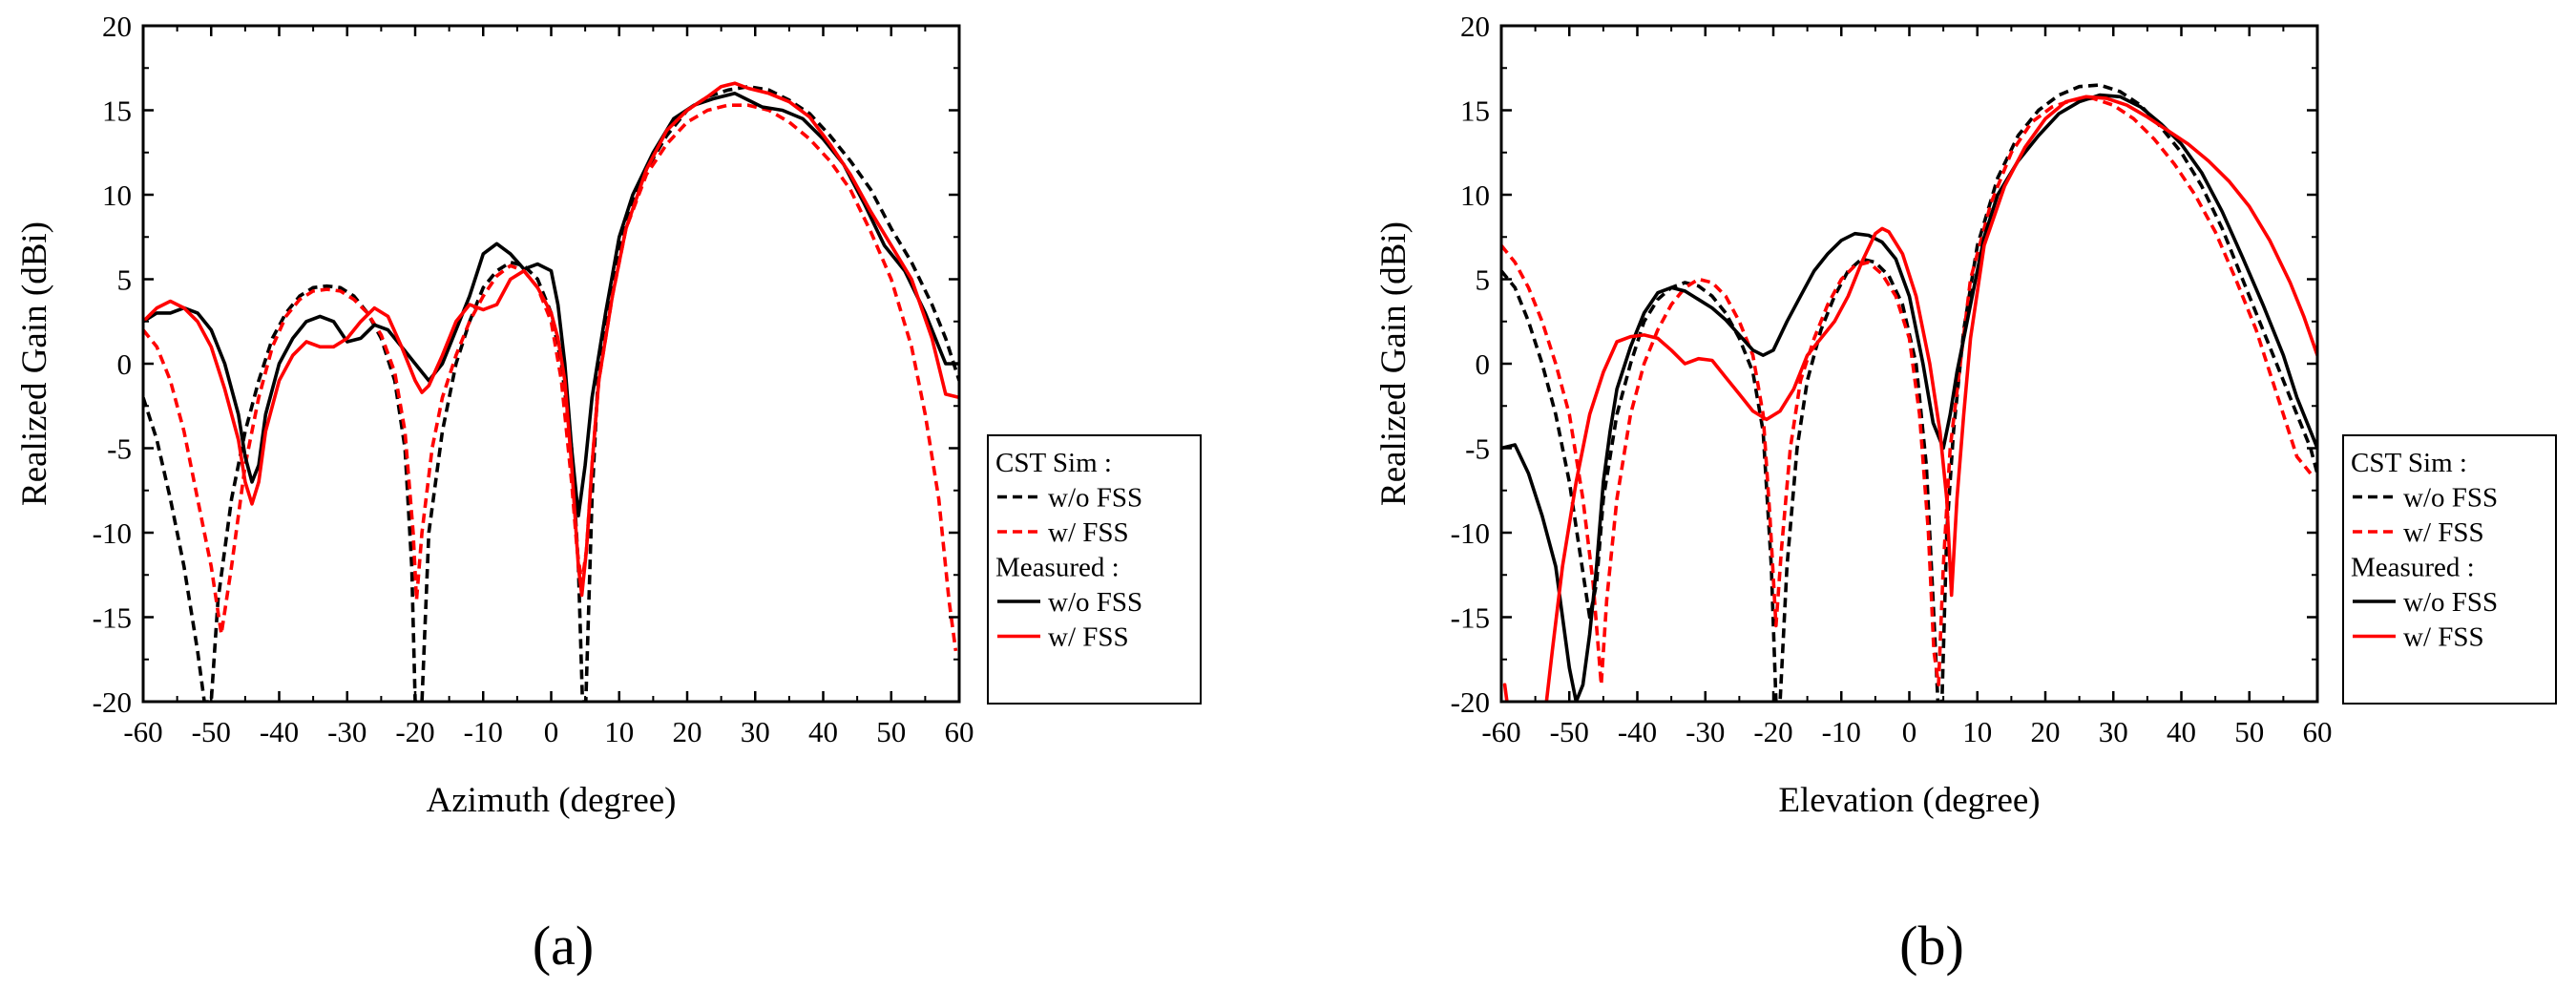 Image resolution: width=2576 pixels, height=989 pixels. I want to click on subfigure-caption: (b), so click(1931, 946).